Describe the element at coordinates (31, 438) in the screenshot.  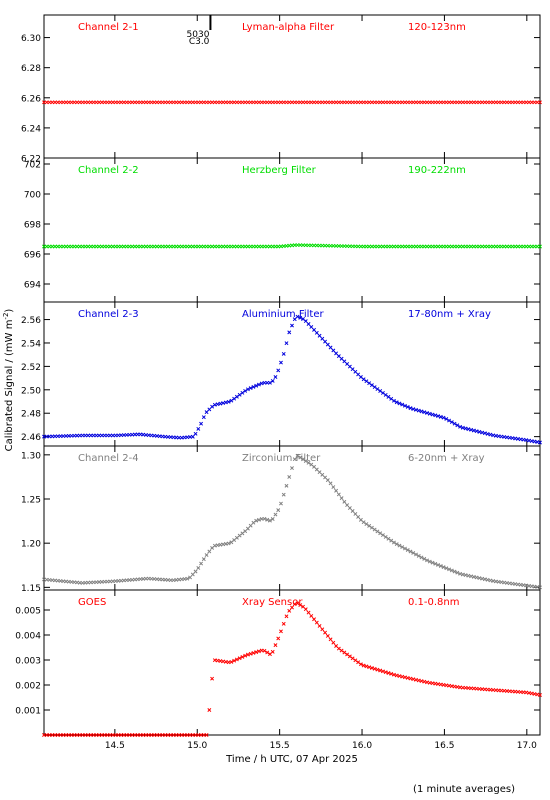
I see `y-tick-label: 2.46` at that location.